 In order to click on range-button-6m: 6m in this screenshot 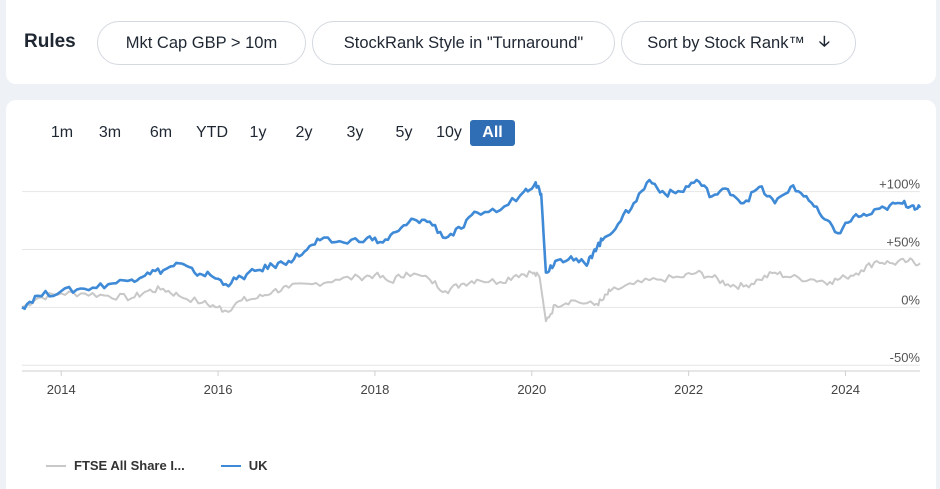, I will do `click(161, 132)`.